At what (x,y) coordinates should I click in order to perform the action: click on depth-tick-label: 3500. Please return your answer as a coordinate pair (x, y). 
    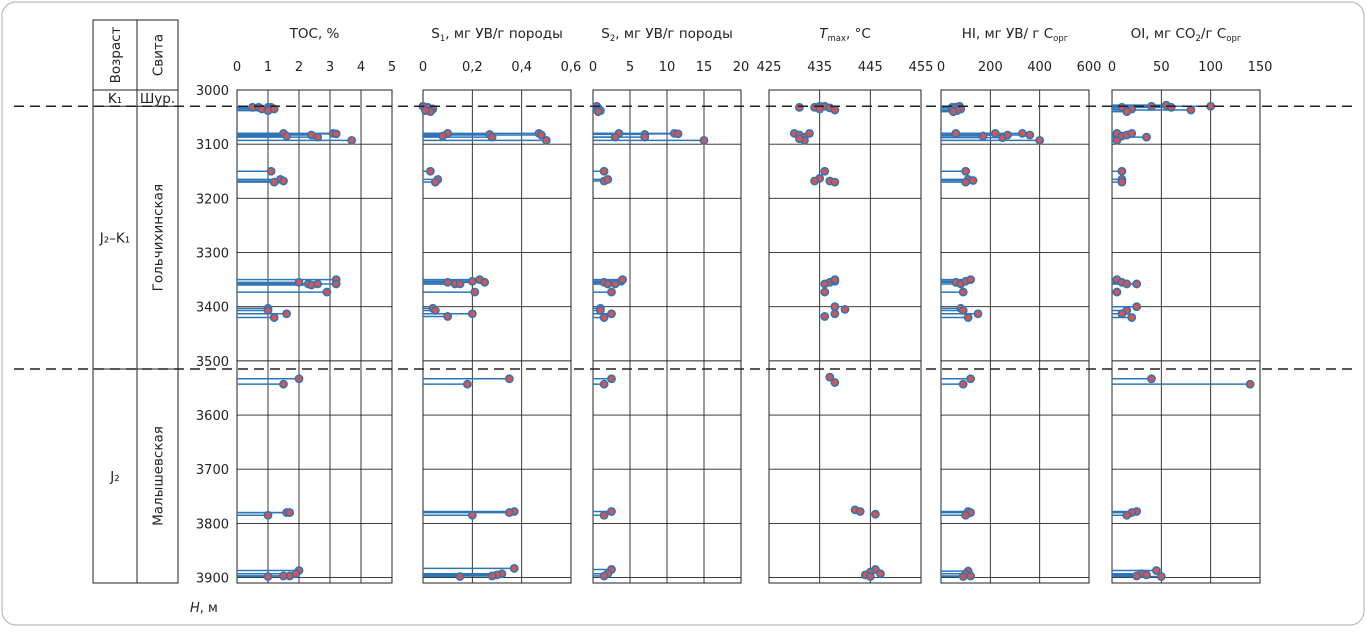
    Looking at the image, I should click on (212, 362).